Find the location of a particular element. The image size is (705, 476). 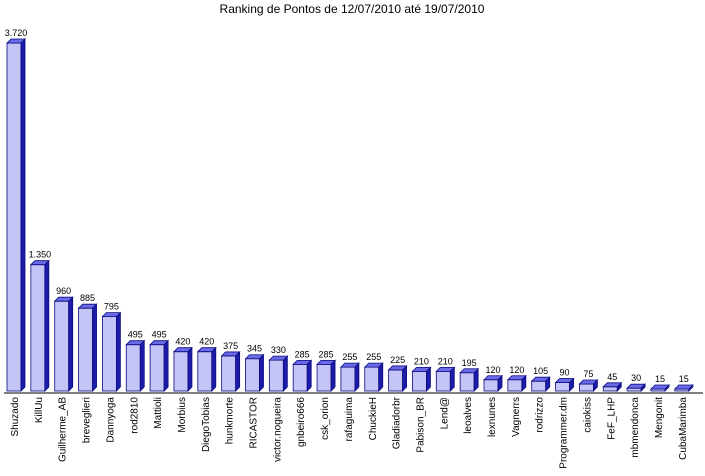

category-label: Vagnerrs is located at coordinates (516, 417).